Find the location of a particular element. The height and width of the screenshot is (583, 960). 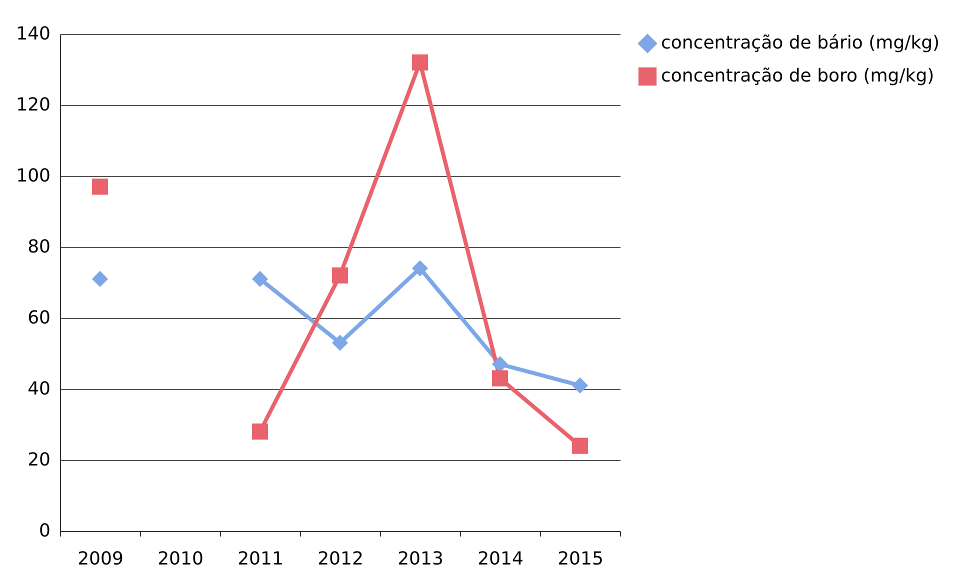

x-tick-label: 2013 is located at coordinates (421, 559).